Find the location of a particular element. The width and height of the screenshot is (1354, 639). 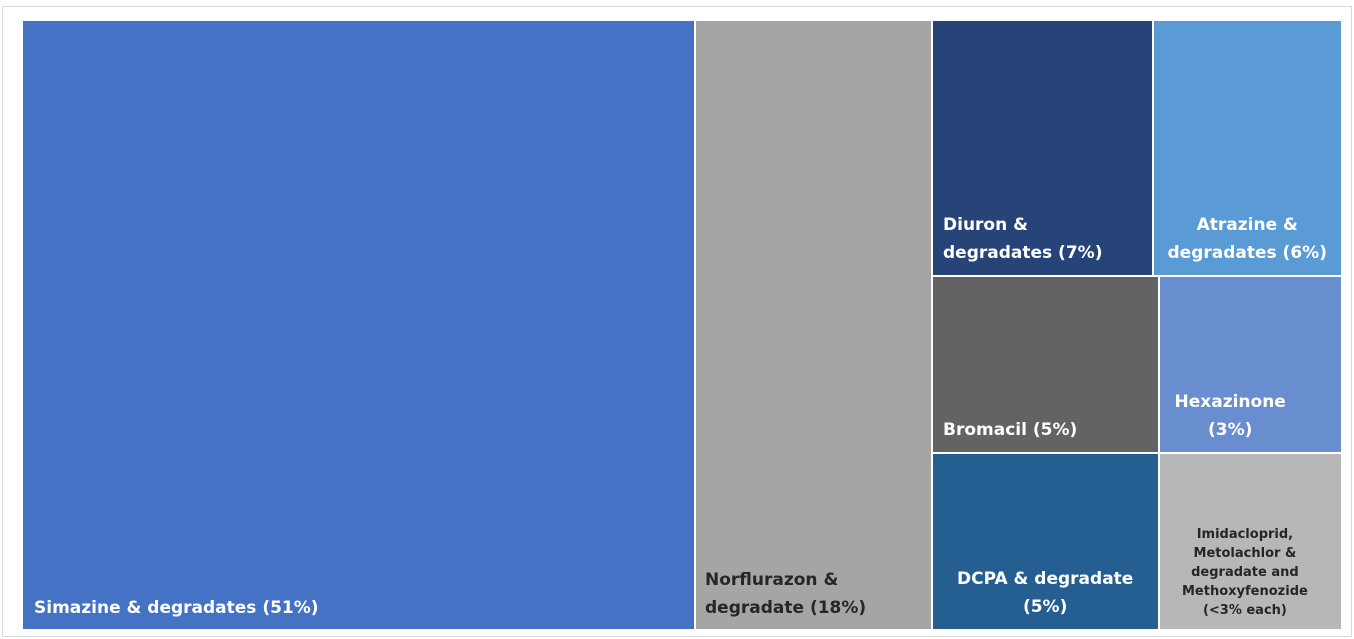

treemap-label-line: Bromacil (5%) is located at coordinates (1010, 430).